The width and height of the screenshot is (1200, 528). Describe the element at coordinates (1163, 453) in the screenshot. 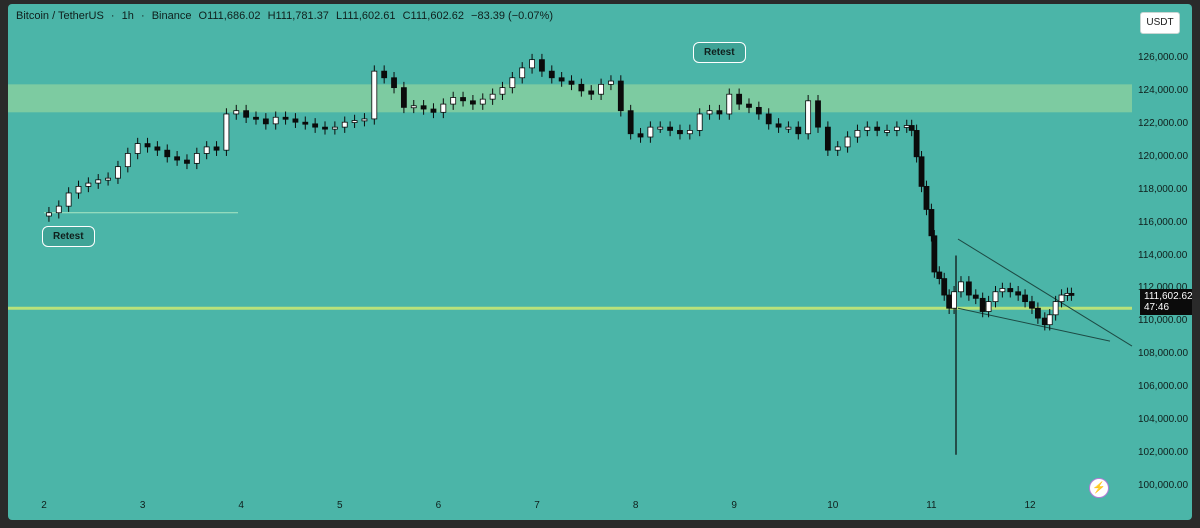

I see `price-tick-label: 102,000.00` at that location.